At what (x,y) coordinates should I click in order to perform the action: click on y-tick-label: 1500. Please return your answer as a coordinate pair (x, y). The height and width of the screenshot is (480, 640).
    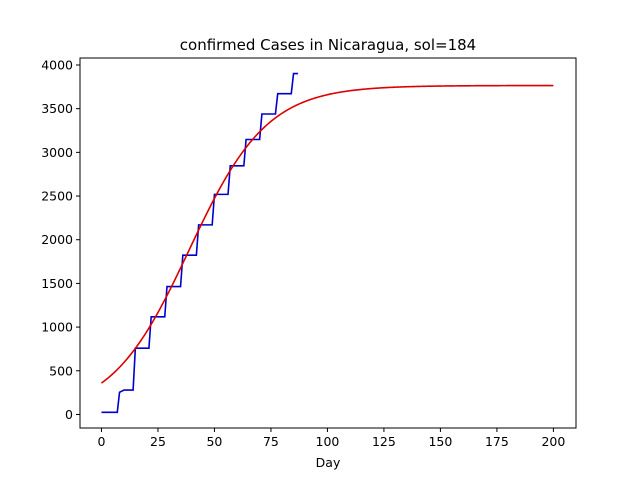
    Looking at the image, I should click on (57, 283).